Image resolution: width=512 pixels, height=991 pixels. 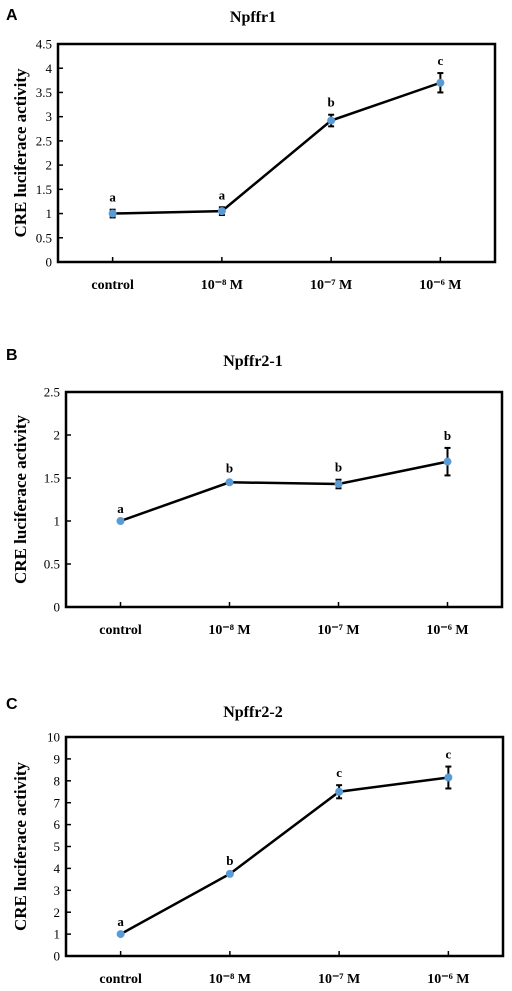 I want to click on y-tick-label: 7, so click(x=57, y=802).